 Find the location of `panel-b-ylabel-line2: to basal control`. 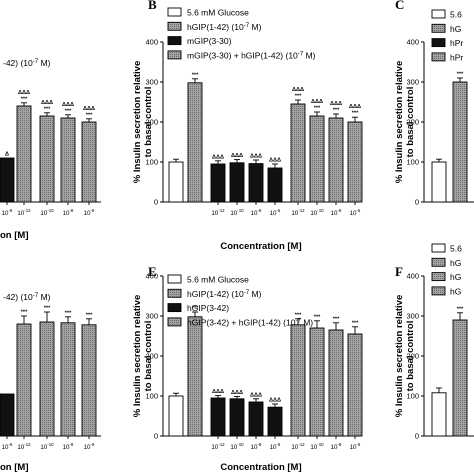

panel-b-ylabel-line2: to basal control is located at coordinates (148, 122).